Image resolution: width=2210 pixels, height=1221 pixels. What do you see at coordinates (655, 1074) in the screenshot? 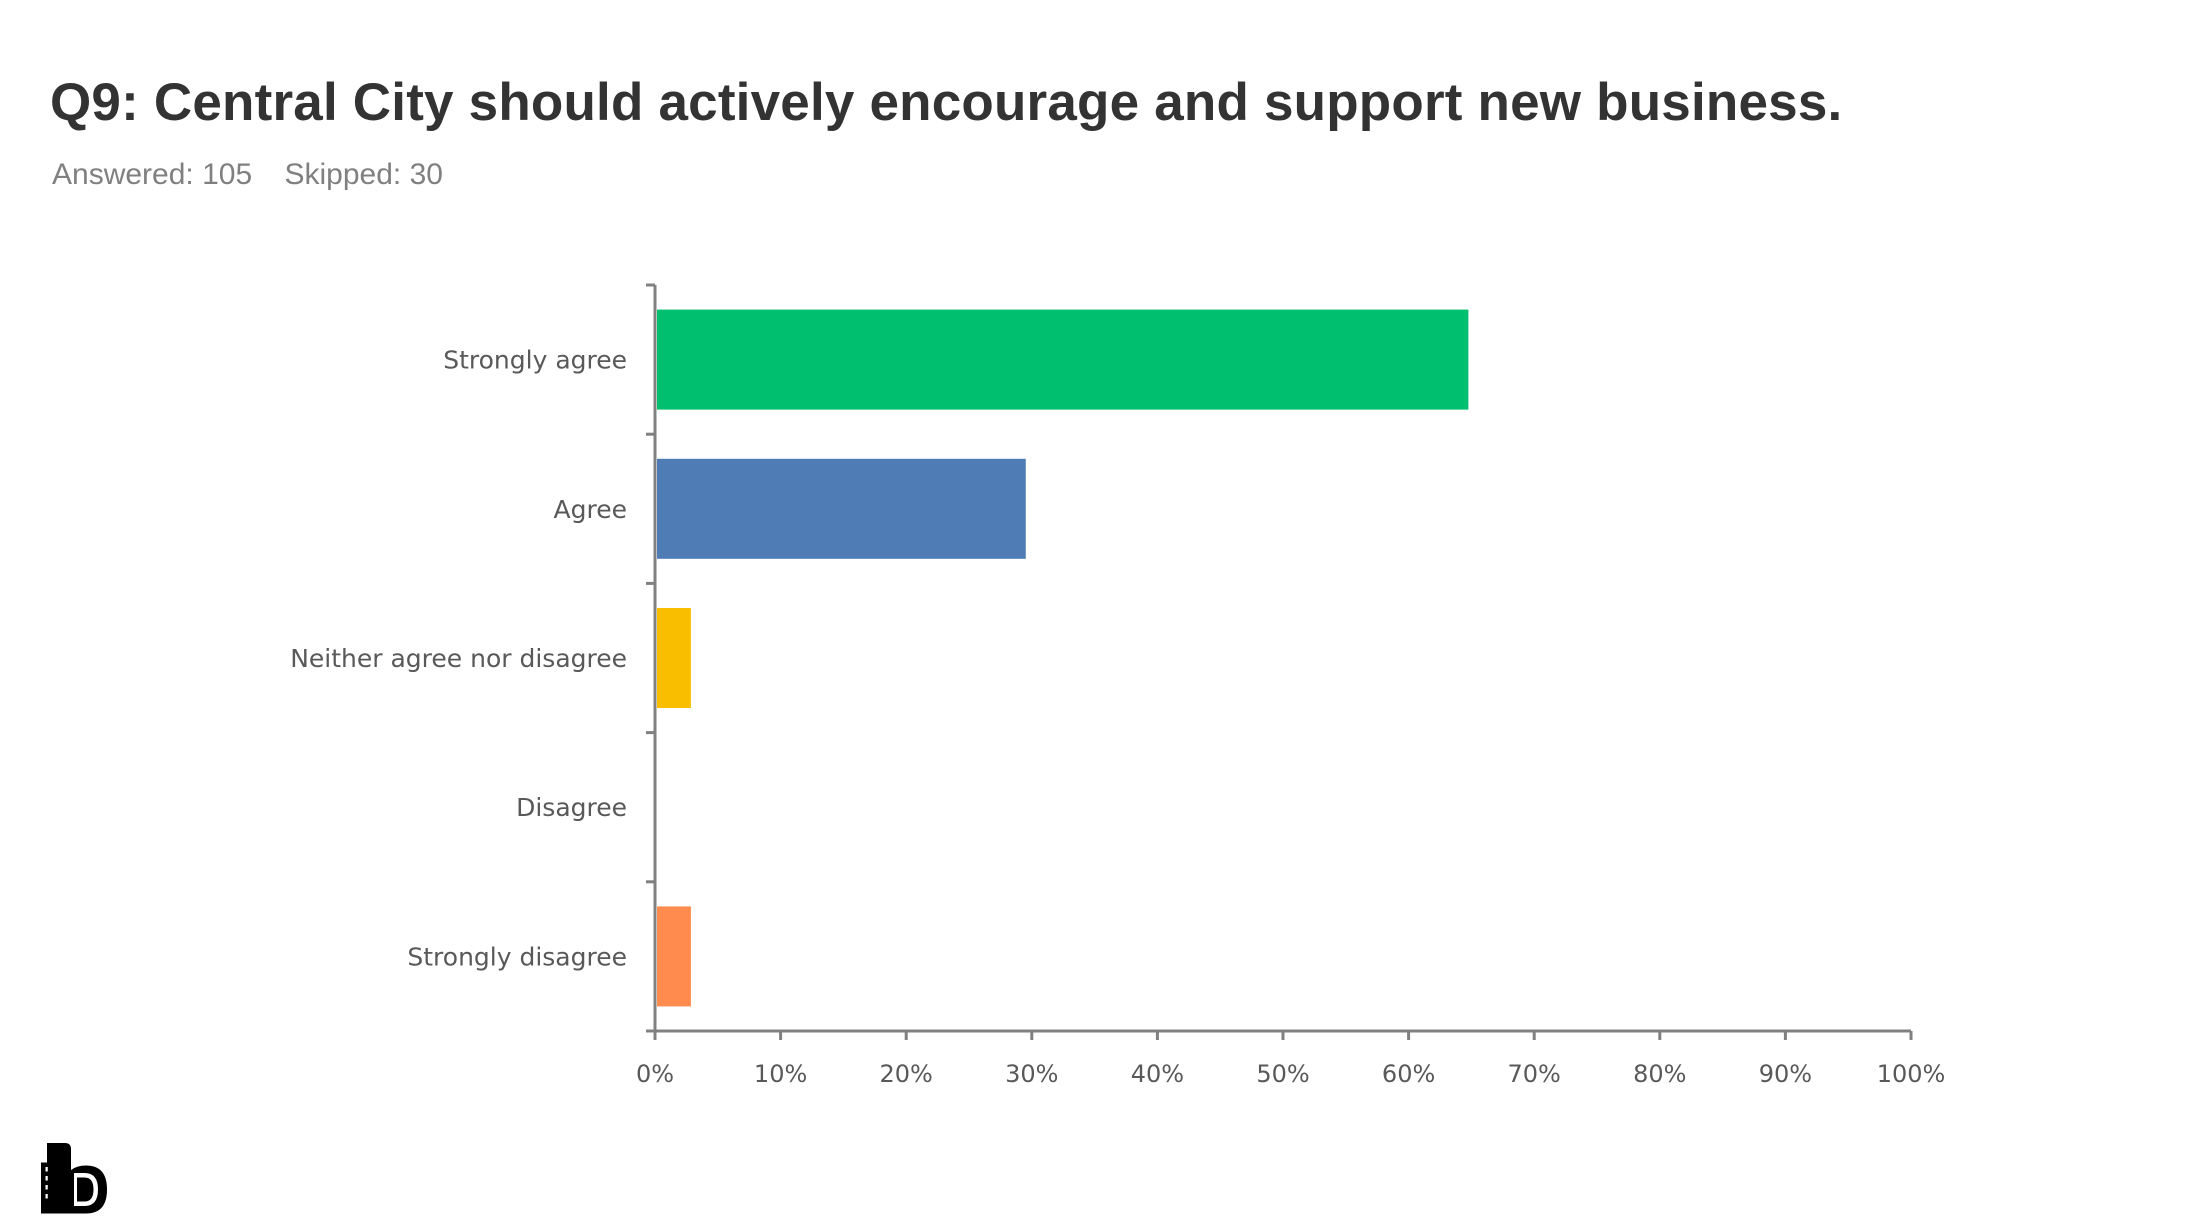
I see `x-tick-label: 0%` at bounding box center [655, 1074].